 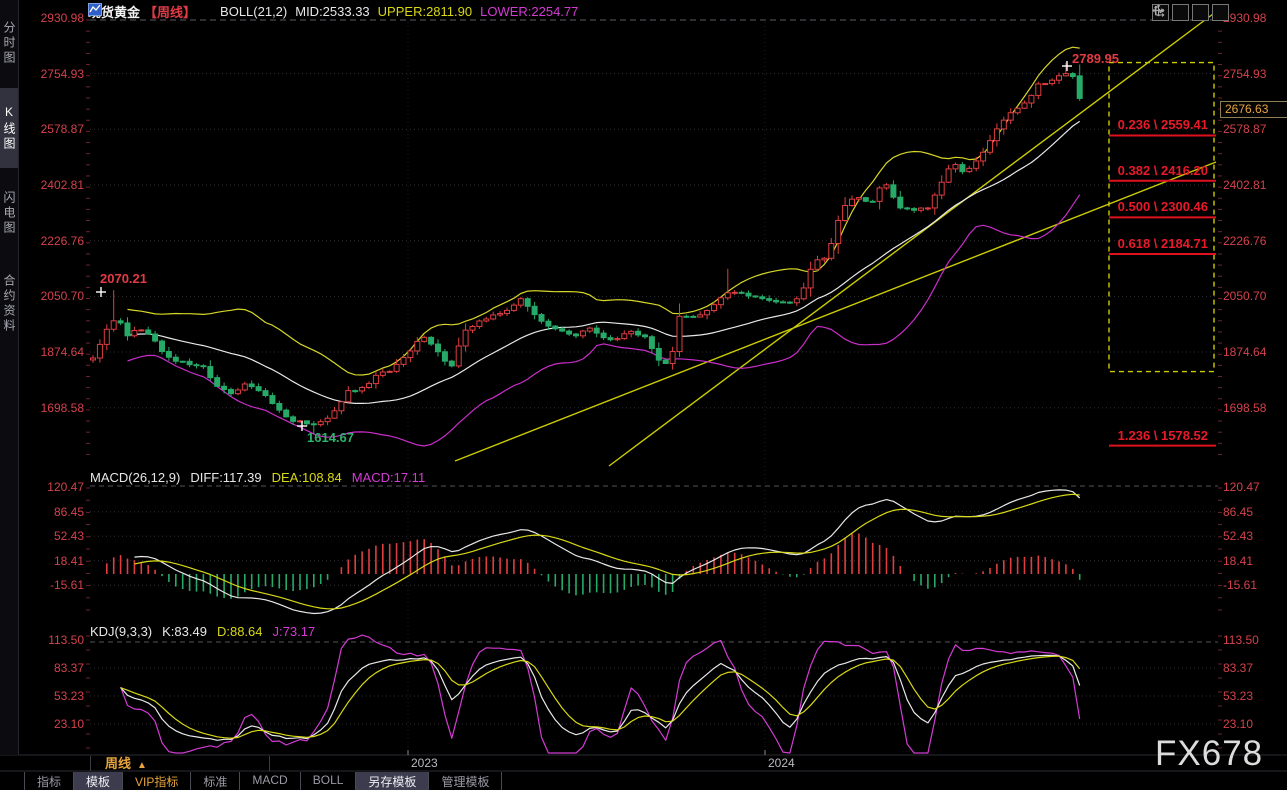 I want to click on kdj-indicator-label: KDJ(9,3,3), so click(x=121, y=631).